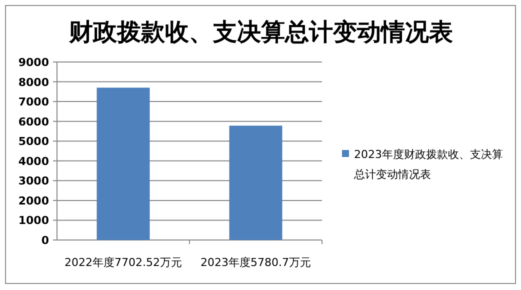 The width and height of the screenshot is (521, 290). I want to click on y-tick-label: 1000, so click(34, 221).